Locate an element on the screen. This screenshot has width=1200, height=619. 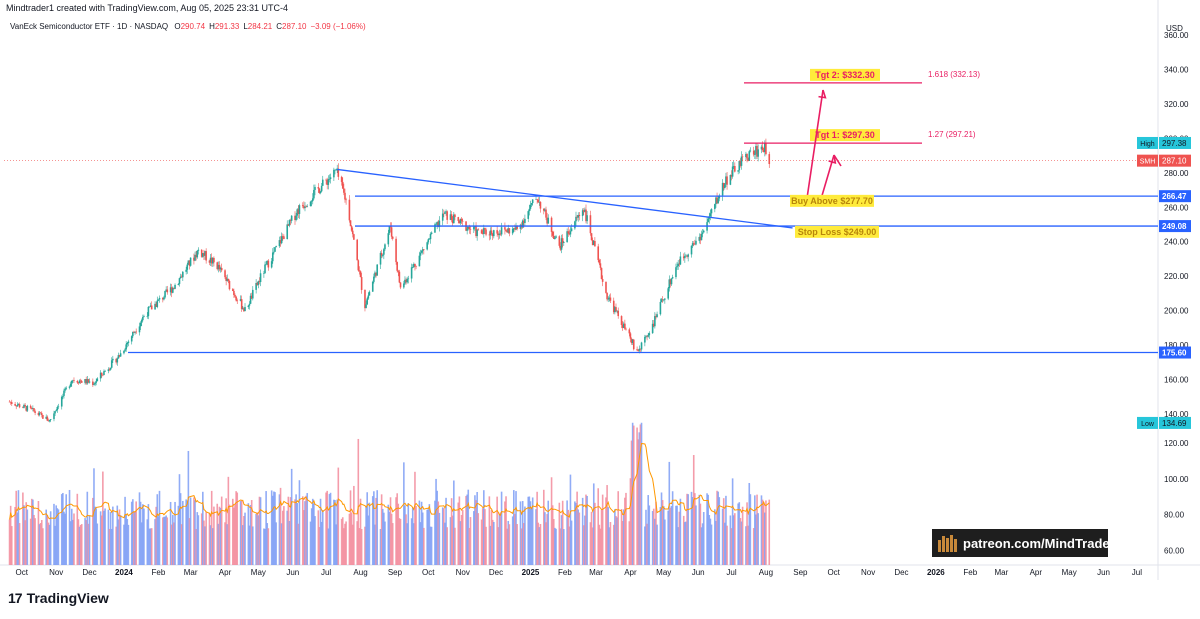
x-tick-label: Jun is located at coordinates (1103, 572).